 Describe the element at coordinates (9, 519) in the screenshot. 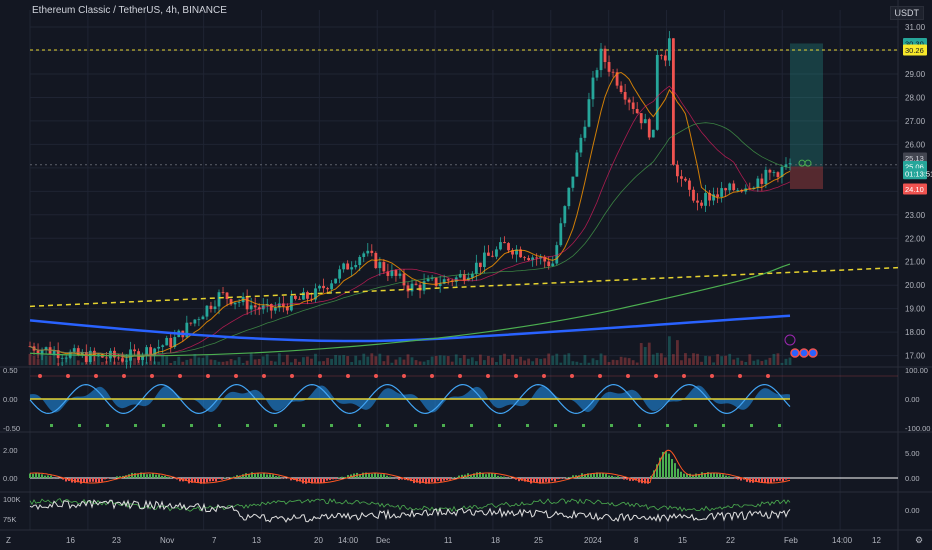

I see `osc3-left-tick: 75K` at that location.